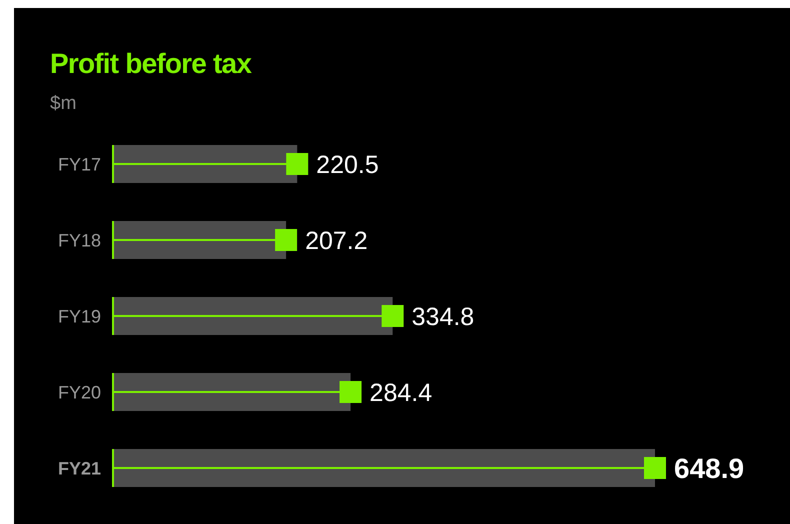  What do you see at coordinates (336, 241) in the screenshot?
I see `data-label: 207.2` at bounding box center [336, 241].